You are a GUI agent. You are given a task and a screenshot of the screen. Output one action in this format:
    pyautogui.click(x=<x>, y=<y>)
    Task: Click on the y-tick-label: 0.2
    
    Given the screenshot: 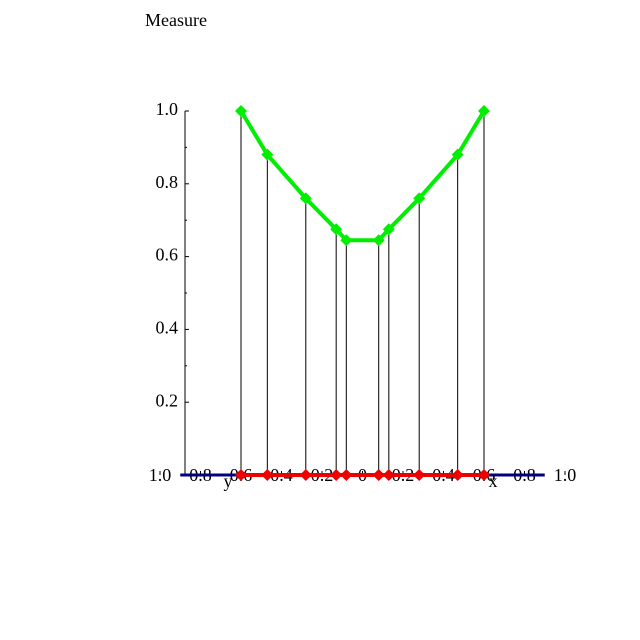 What is the action you would take?
    pyautogui.click(x=167, y=400)
    